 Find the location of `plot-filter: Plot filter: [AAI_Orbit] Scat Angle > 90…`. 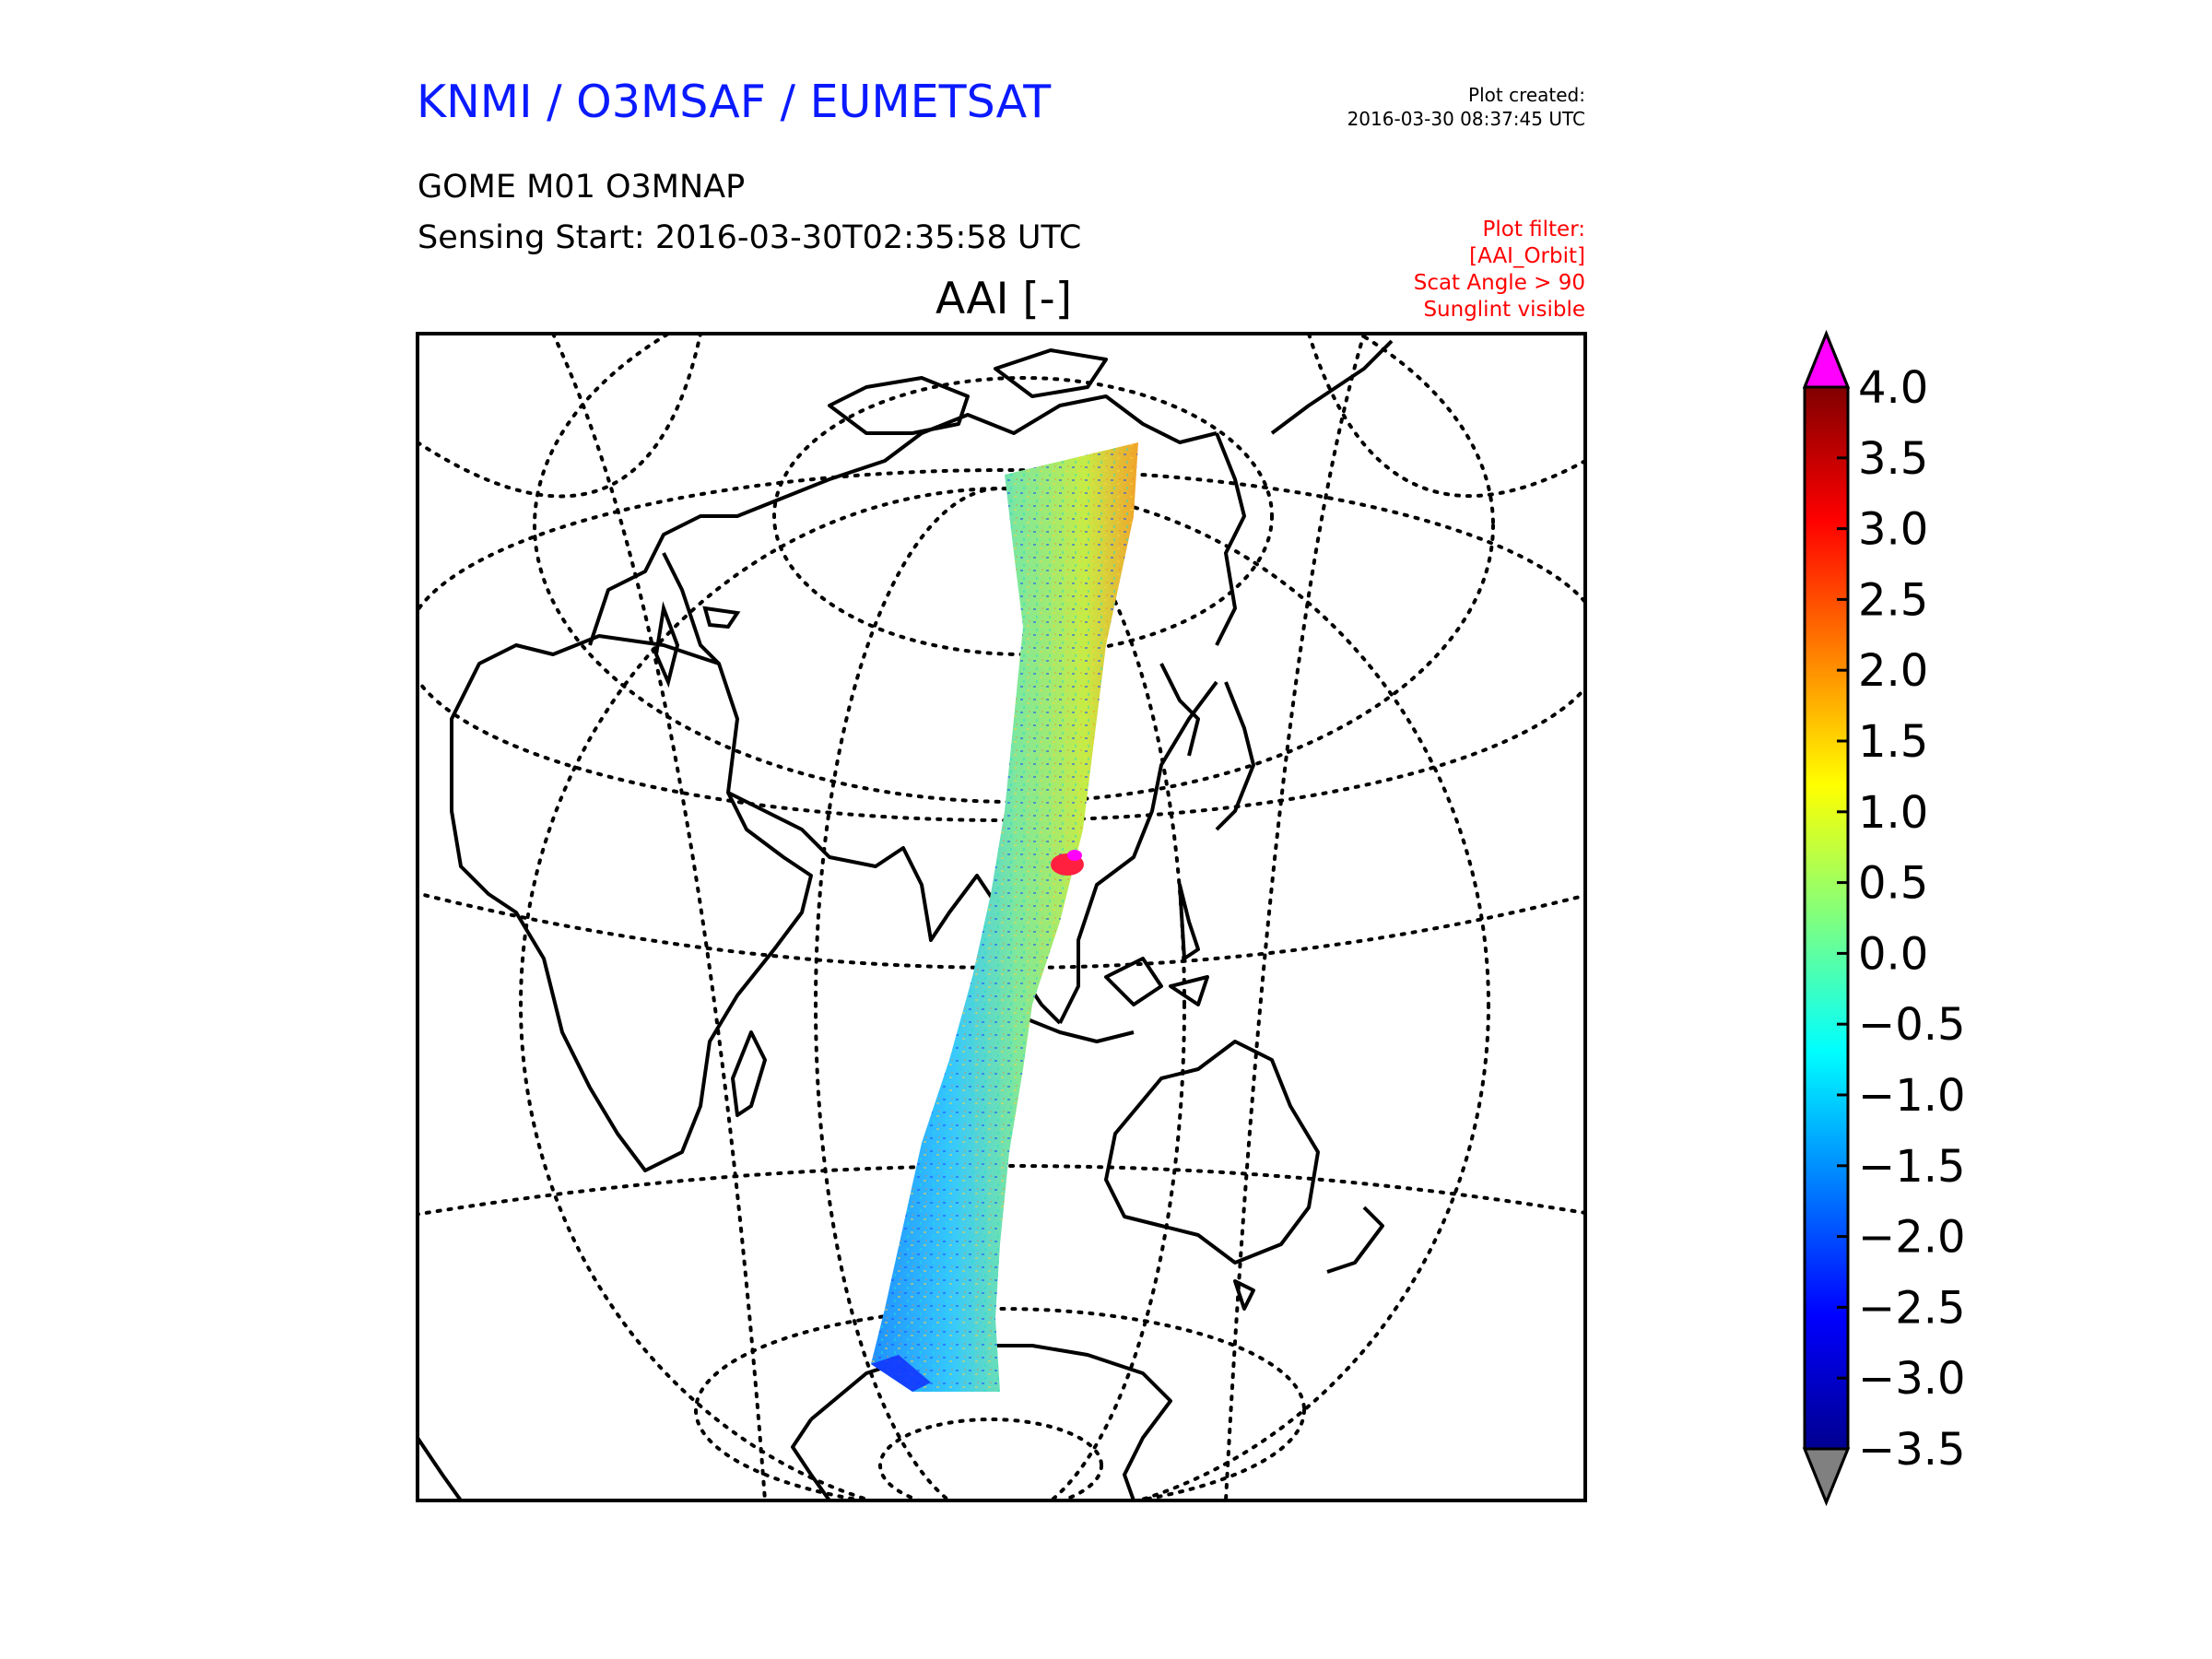

plot-filter: Plot filter: [AAI_Orbit] Scat Angle > 90… is located at coordinates (1499, 270).